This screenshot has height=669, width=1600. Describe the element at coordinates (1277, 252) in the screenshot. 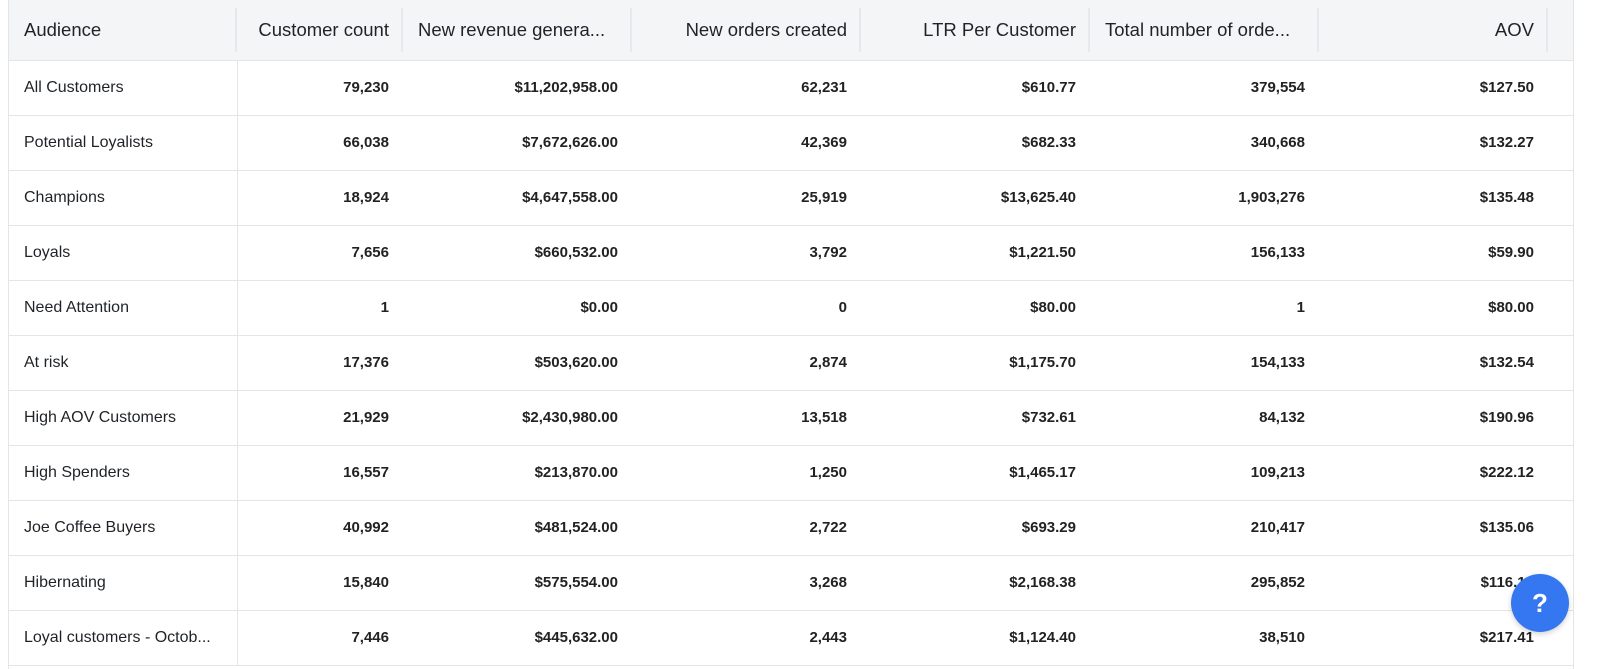

I see `cell-total-orders: 156,133` at that location.